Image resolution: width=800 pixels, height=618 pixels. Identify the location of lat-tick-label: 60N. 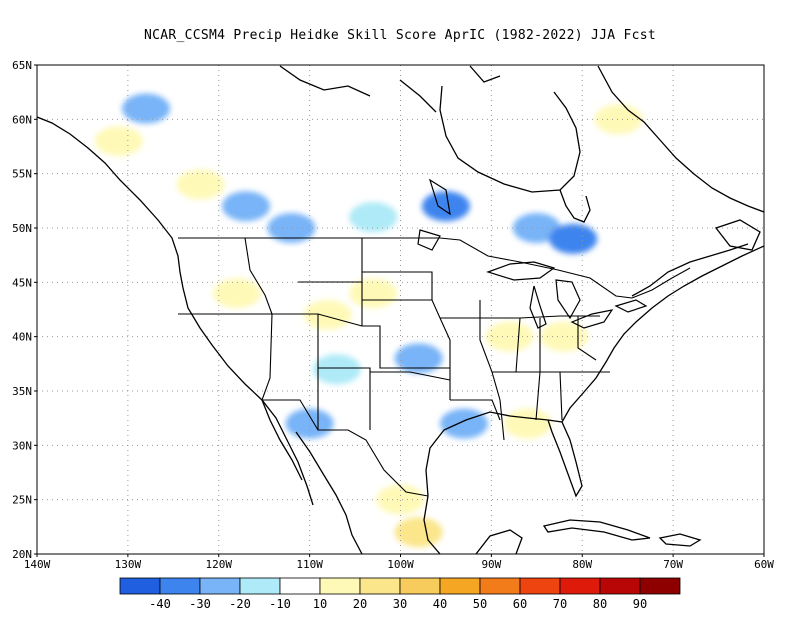
(22, 119).